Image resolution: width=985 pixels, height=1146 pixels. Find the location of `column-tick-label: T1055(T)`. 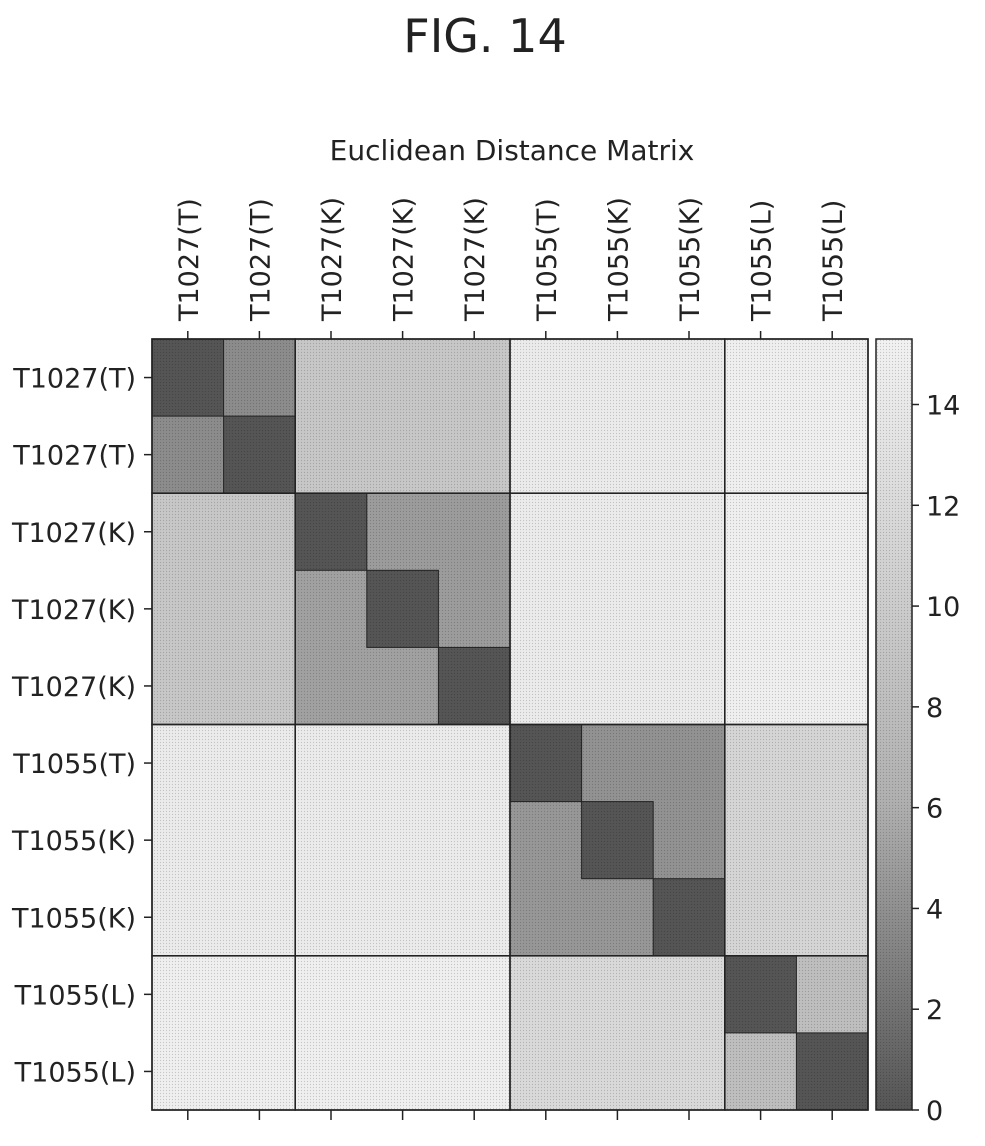

column-tick-label: T1055(T) is located at coordinates (547, 260).